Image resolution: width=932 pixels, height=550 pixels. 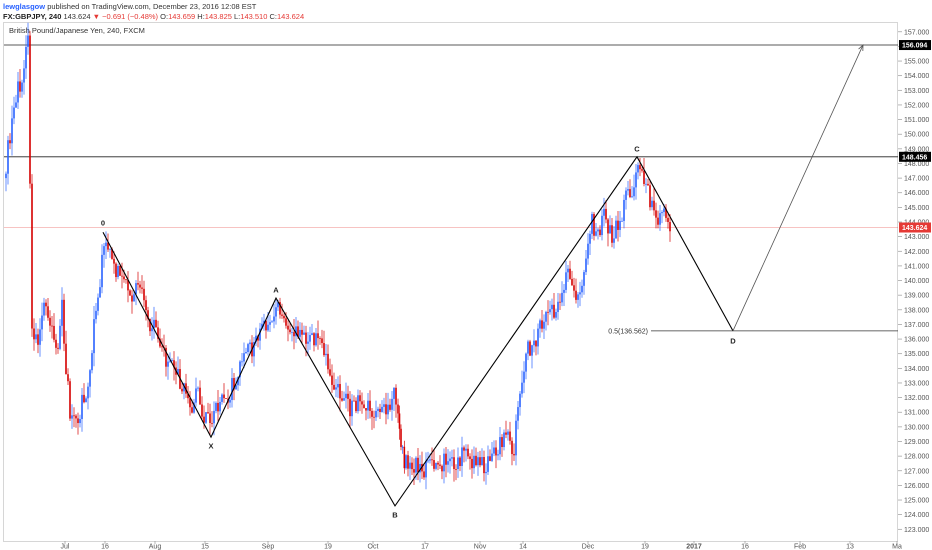 I want to click on y-tick-label: 146.000, so click(x=916, y=193).